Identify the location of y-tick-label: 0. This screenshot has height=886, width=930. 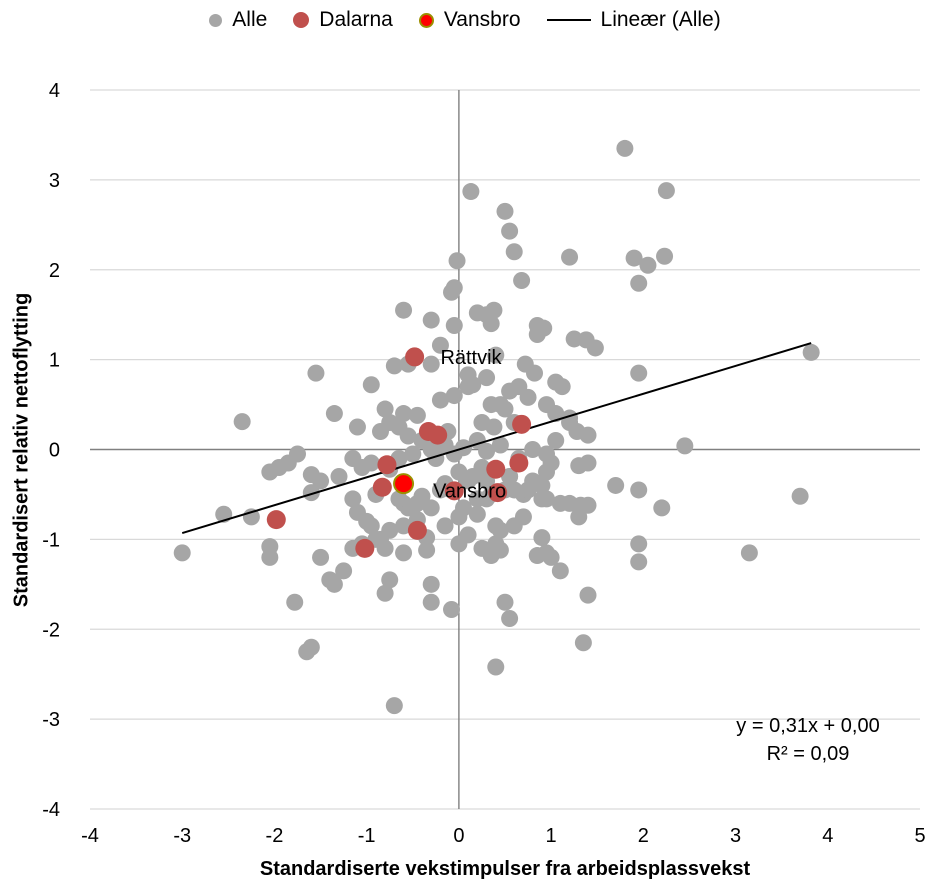
(54, 451).